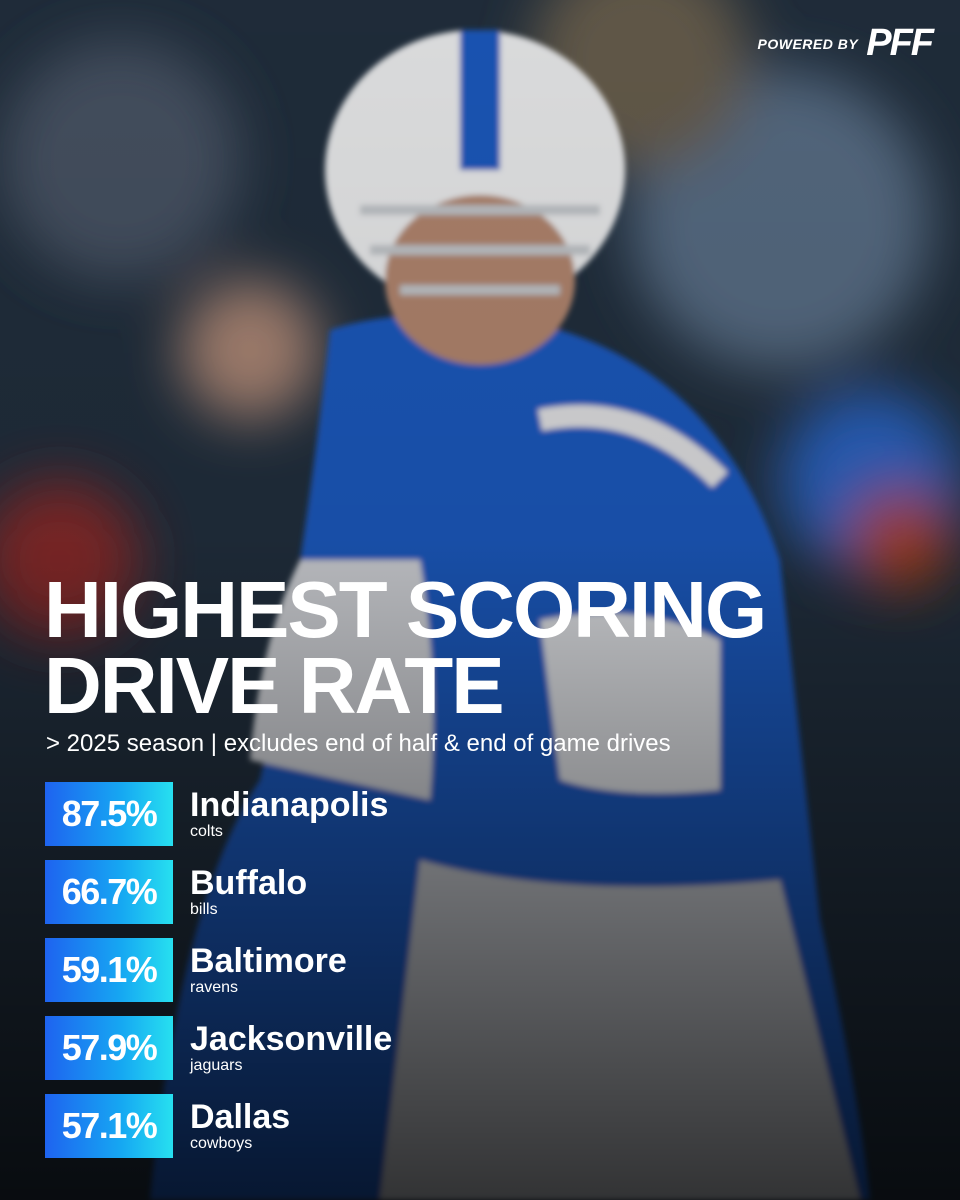  I want to click on powered-by: POWERED BY PFF, so click(845, 43).